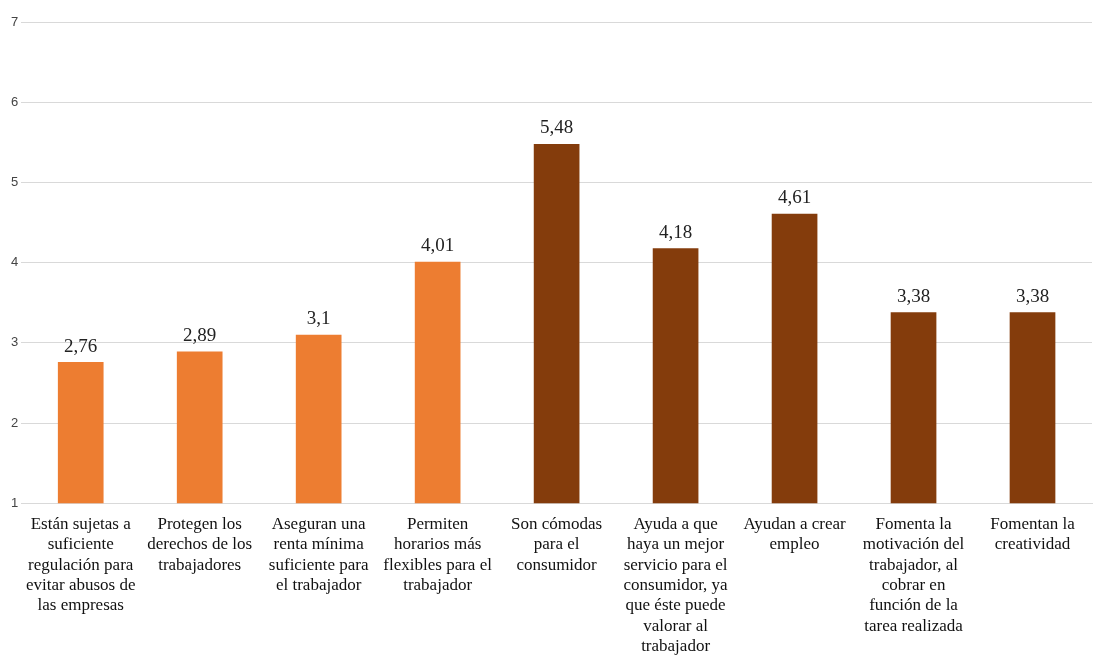  What do you see at coordinates (557, 543) in the screenshot?
I see `x-tick-label: Son cómodas para el consumidor` at bounding box center [557, 543].